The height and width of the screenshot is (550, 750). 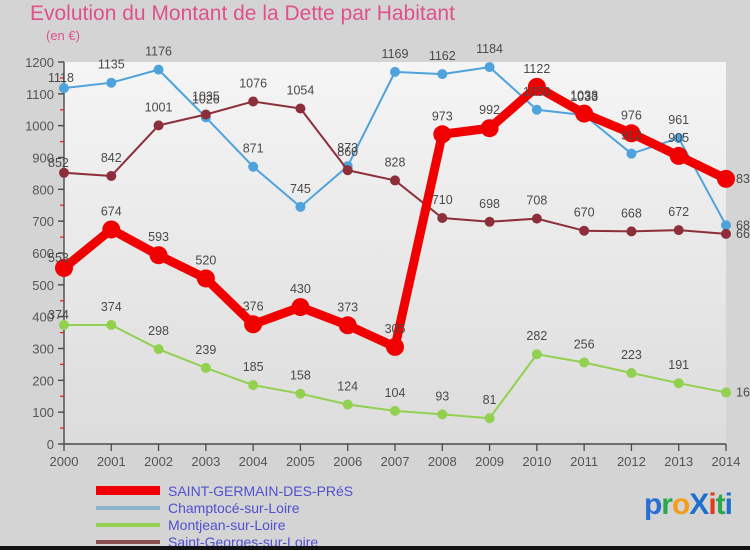 What do you see at coordinates (158, 461) in the screenshot?
I see `x-axis-tick-label: 2002` at bounding box center [158, 461].